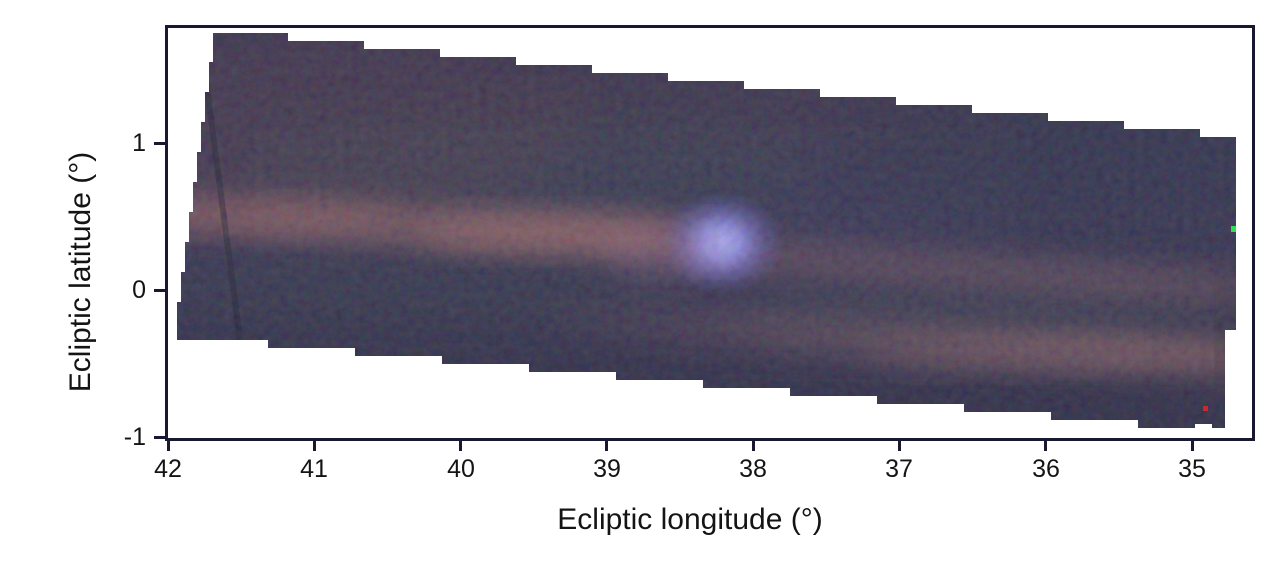  I want to click on y-axis-label: Ecliptic latitude (°), so click(80, 272).